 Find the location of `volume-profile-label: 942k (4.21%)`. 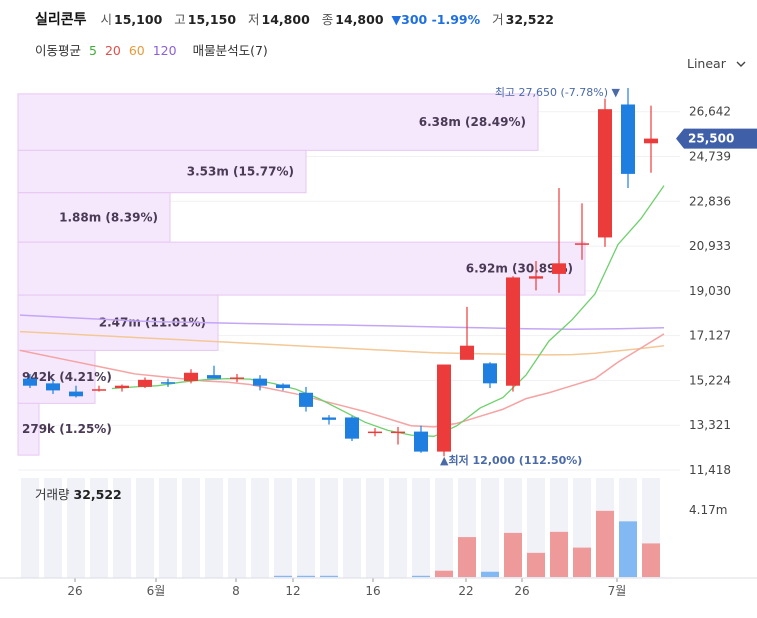

volume-profile-label: 942k (4.21%) is located at coordinates (67, 377).